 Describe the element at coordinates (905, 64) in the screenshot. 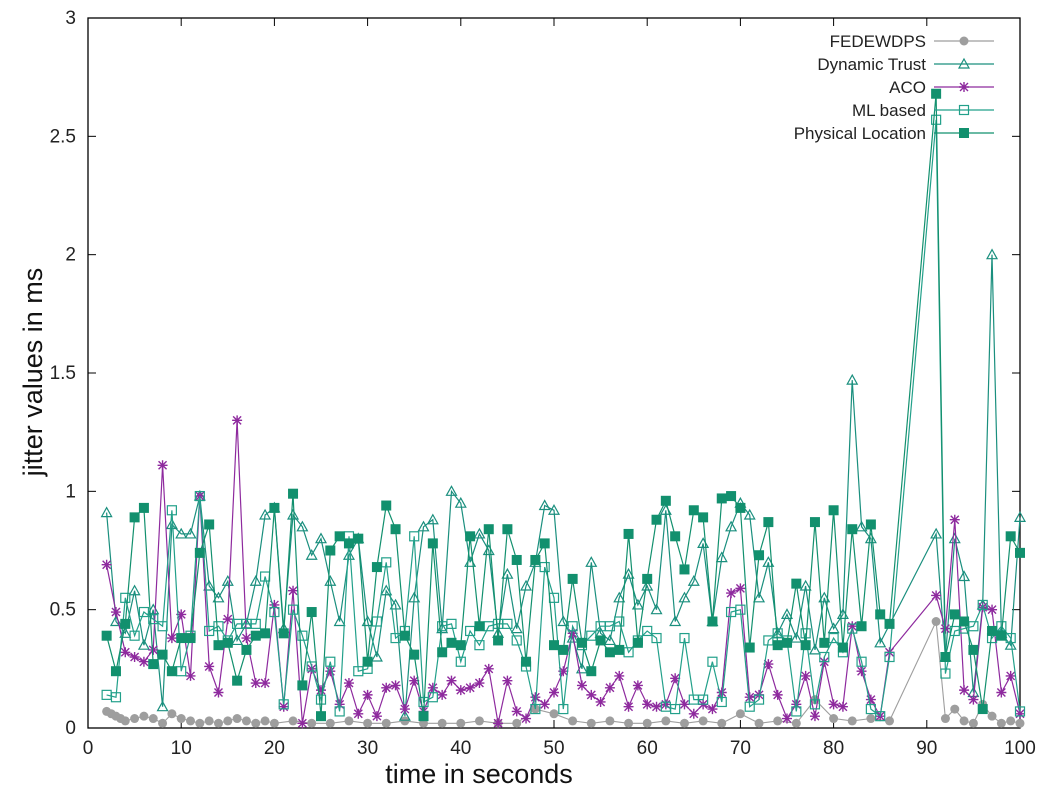

I see `legend-item-dynamic-trust: Dynamic Trust` at that location.